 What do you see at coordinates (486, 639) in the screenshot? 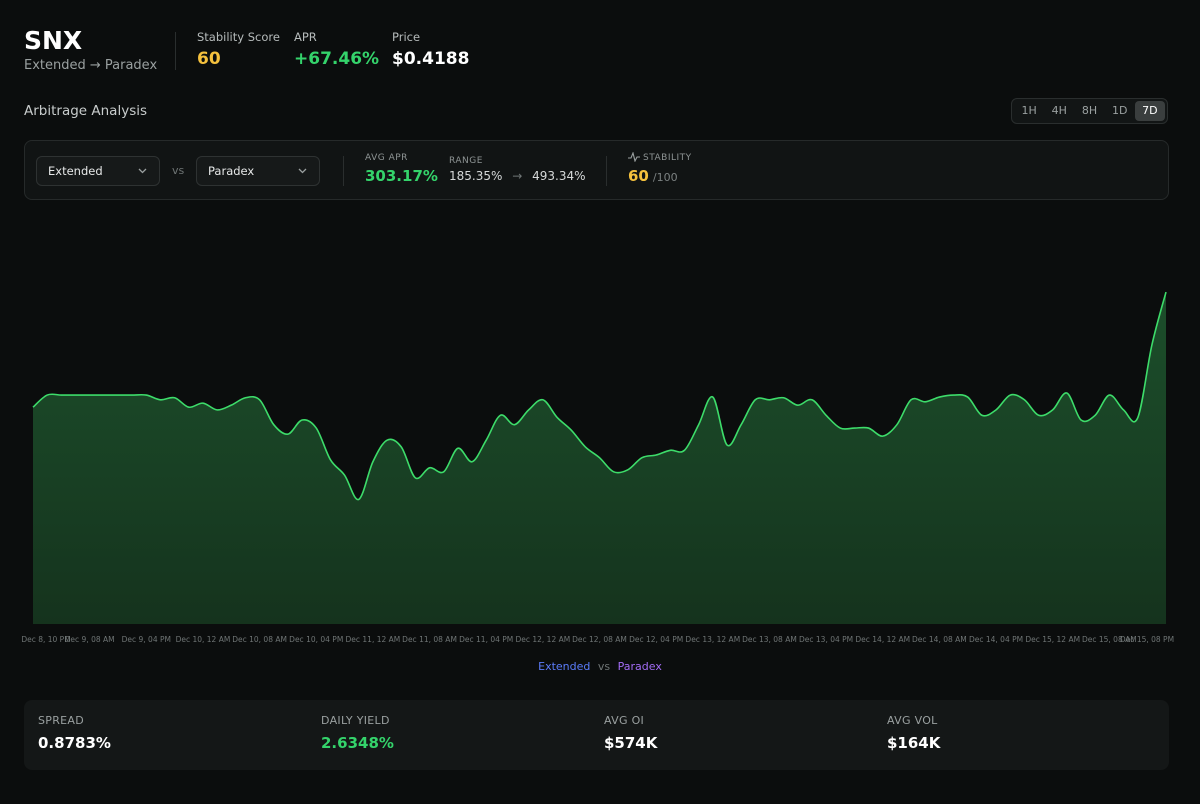
I see `x-tick-label: Dec 11, 04 PM` at bounding box center [486, 639].